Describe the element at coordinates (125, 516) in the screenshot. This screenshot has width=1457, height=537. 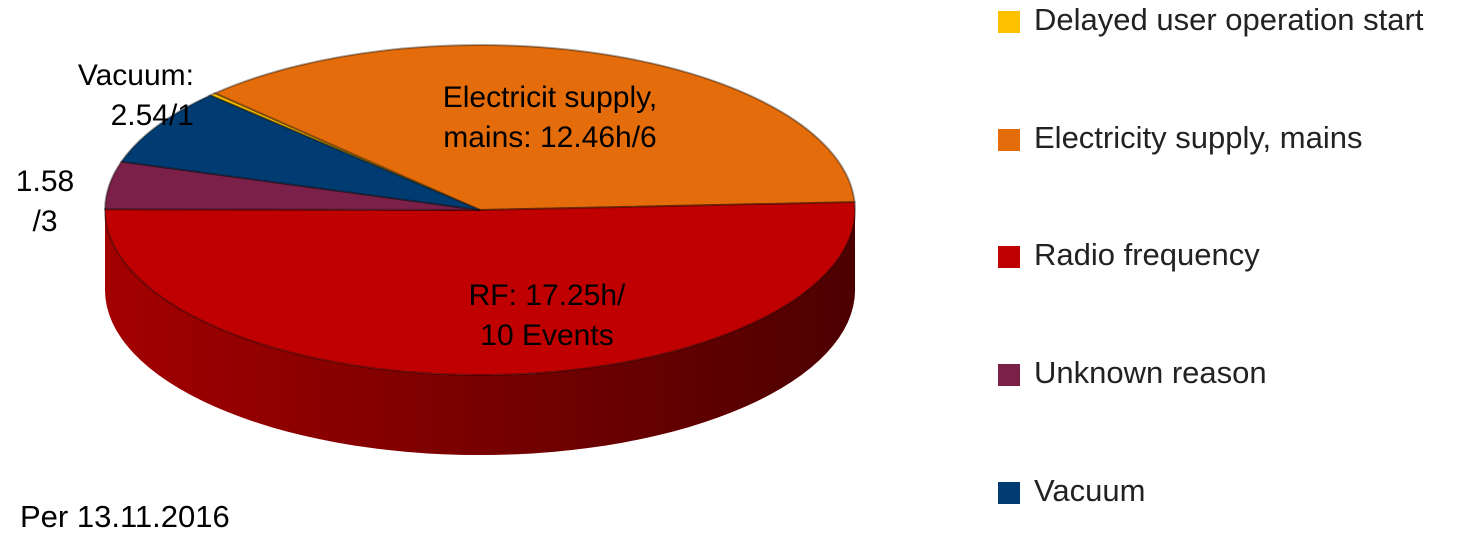
I see `annotation: Per 13.11.2016` at that location.